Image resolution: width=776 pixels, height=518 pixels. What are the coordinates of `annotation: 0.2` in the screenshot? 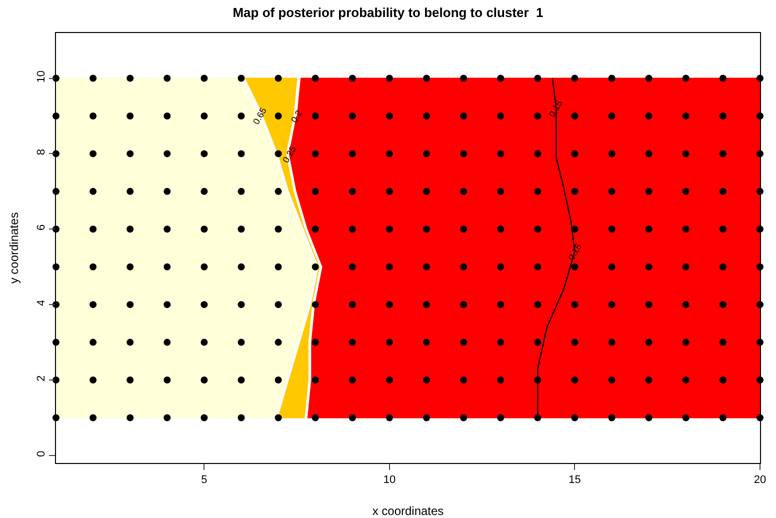 It's located at (296, 116).